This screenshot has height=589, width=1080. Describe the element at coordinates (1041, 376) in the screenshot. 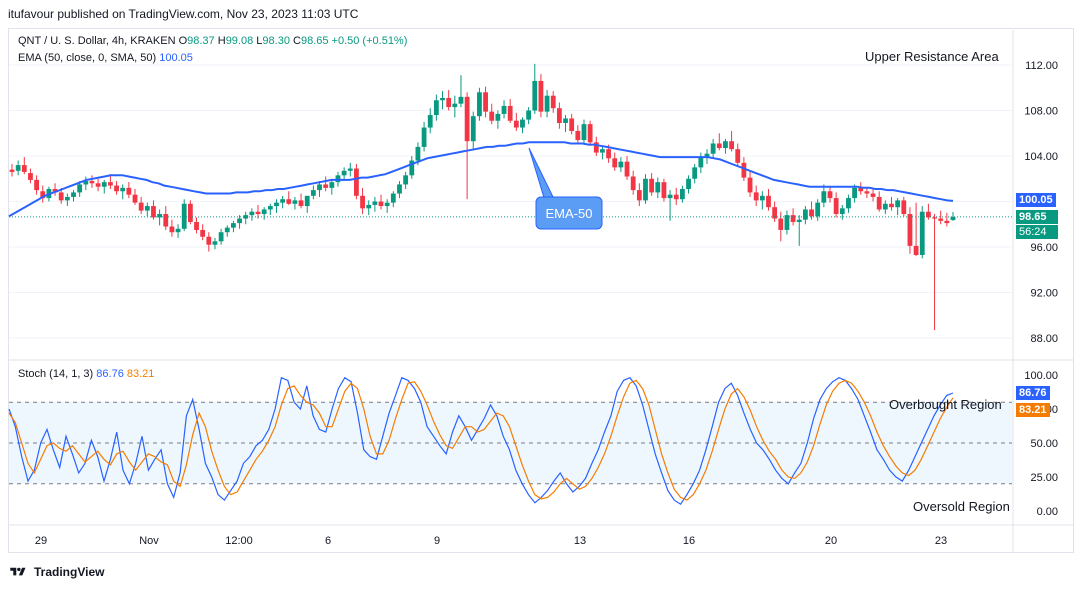

I see `stoch-tick-label: 100.00` at that location.